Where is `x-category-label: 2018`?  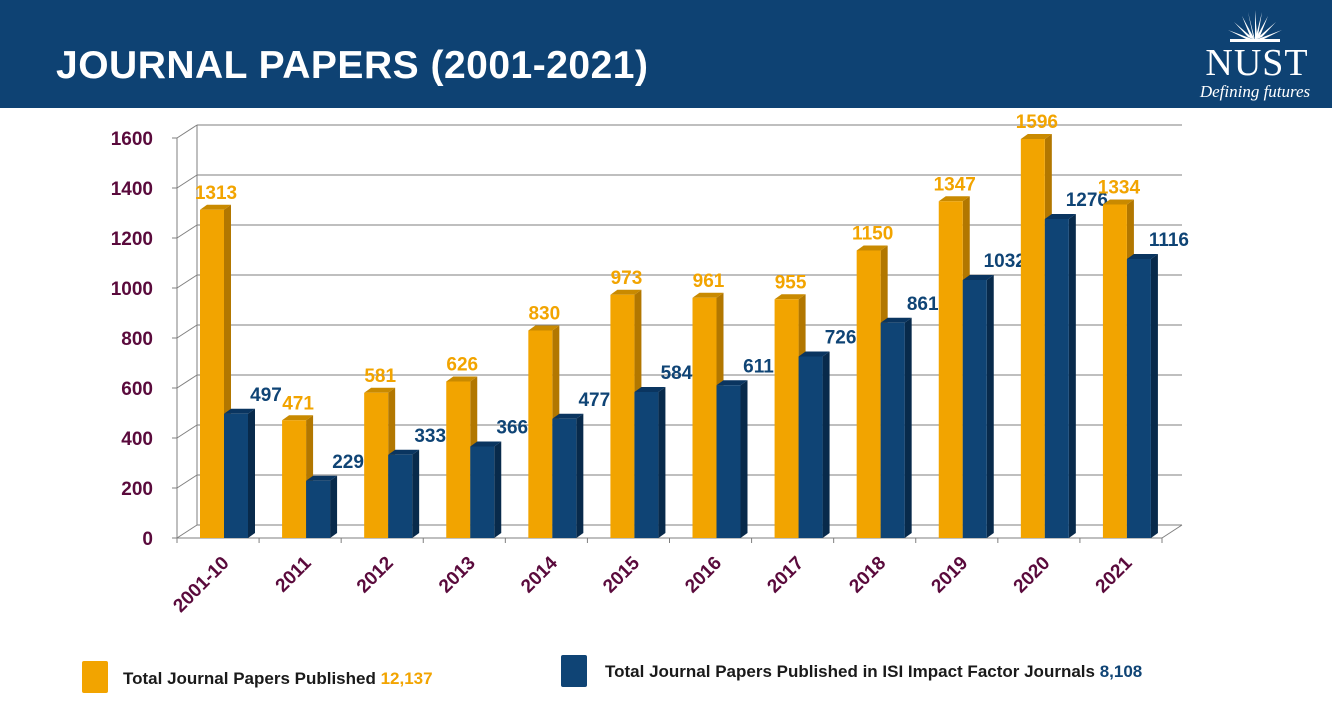
x-category-label: 2018 is located at coordinates (867, 575).